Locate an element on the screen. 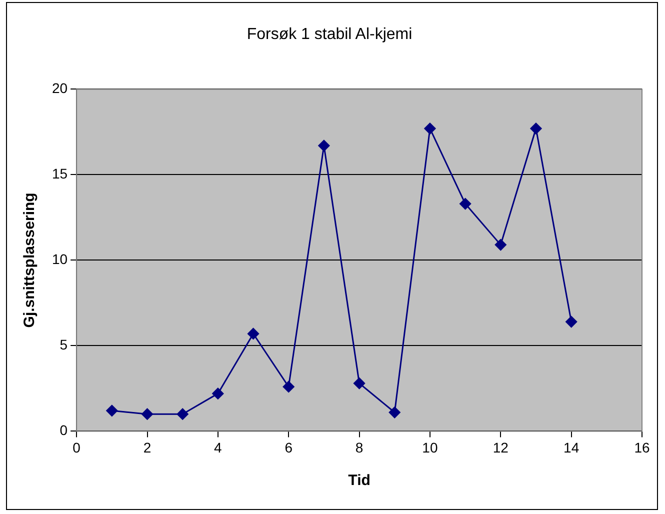 This screenshot has width=665, height=514. x-tick-label: 2 is located at coordinates (147, 447).